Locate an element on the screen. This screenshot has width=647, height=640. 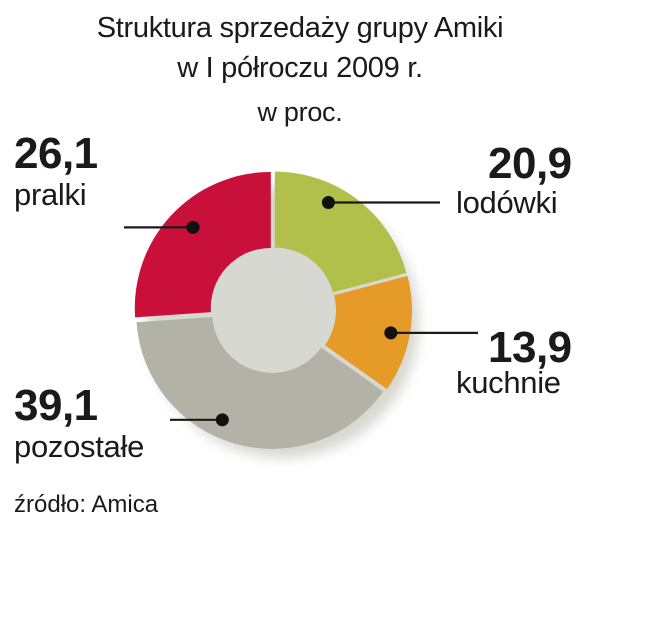
chart-unit: w proc. is located at coordinates (300, 112).